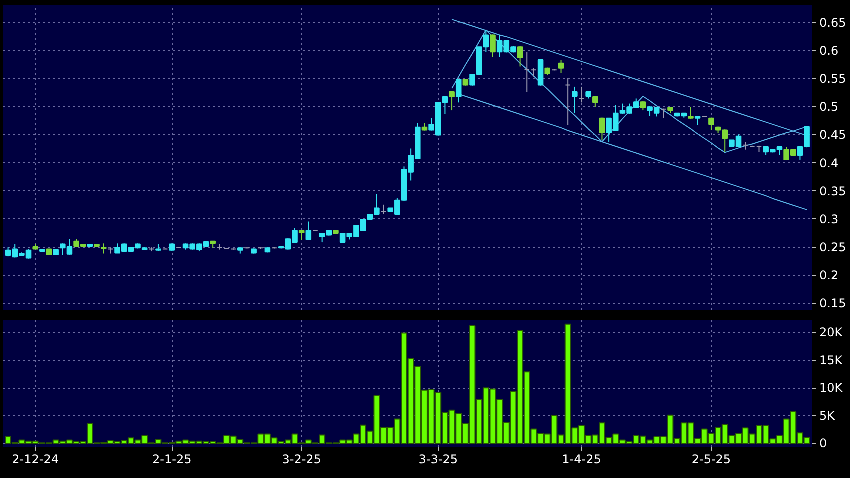 This screenshot has width=850, height=478. Describe the element at coordinates (829, 107) in the screenshot. I see `y-tick-label: 0.5` at that location.